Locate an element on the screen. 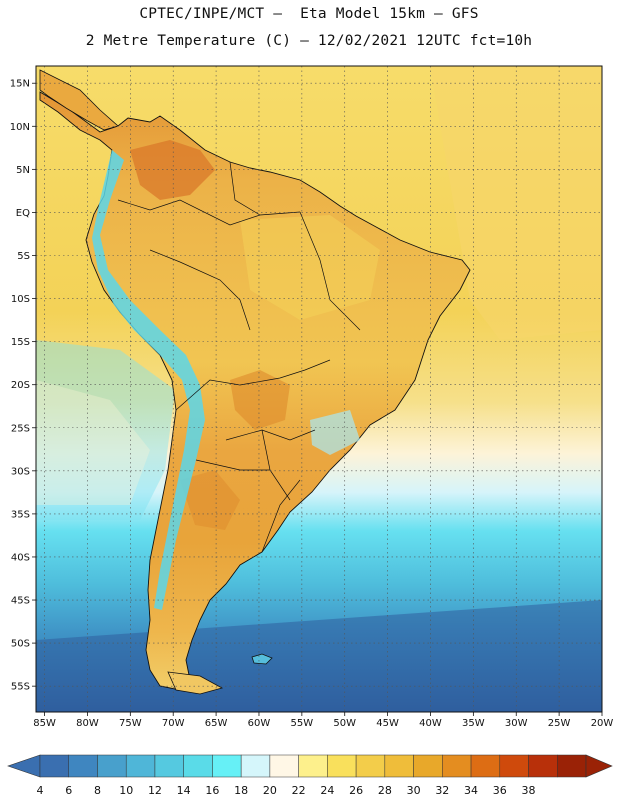 The width and height of the screenshot is (618, 800). lon-tick-label: 65W is located at coordinates (216, 723).